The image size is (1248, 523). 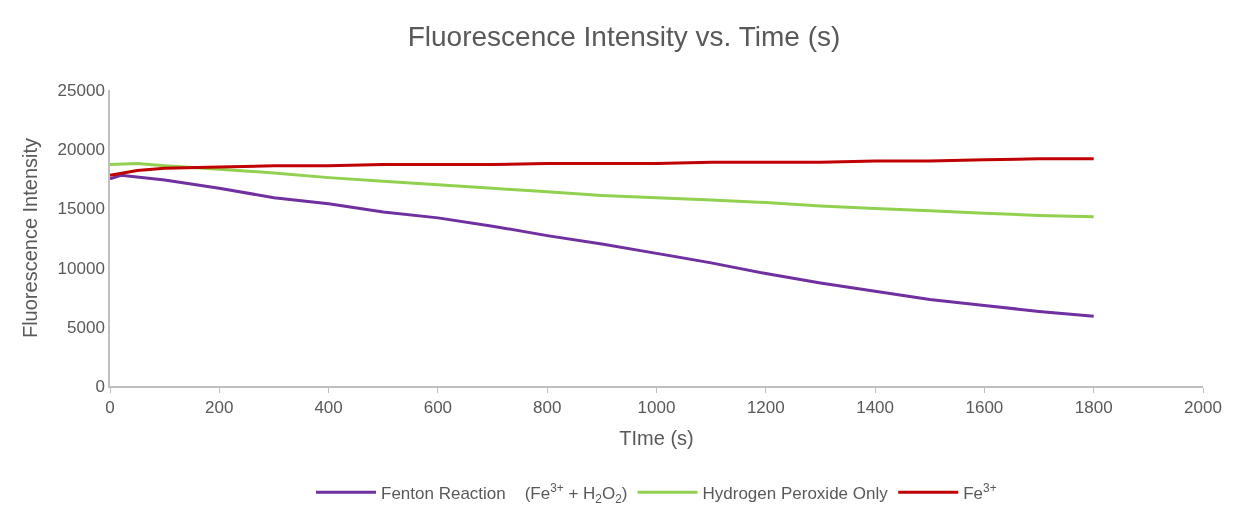 What do you see at coordinates (81, 268) in the screenshot?
I see `y-tick-label: 10000` at bounding box center [81, 268].